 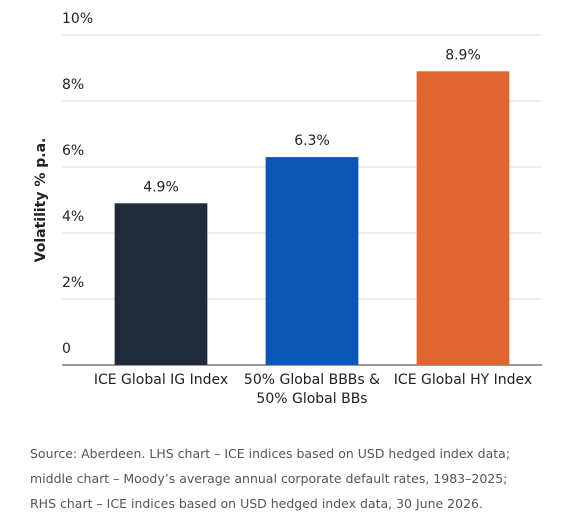 What do you see at coordinates (77, 19) in the screenshot?
I see `y-tick-label: 10%` at bounding box center [77, 19].